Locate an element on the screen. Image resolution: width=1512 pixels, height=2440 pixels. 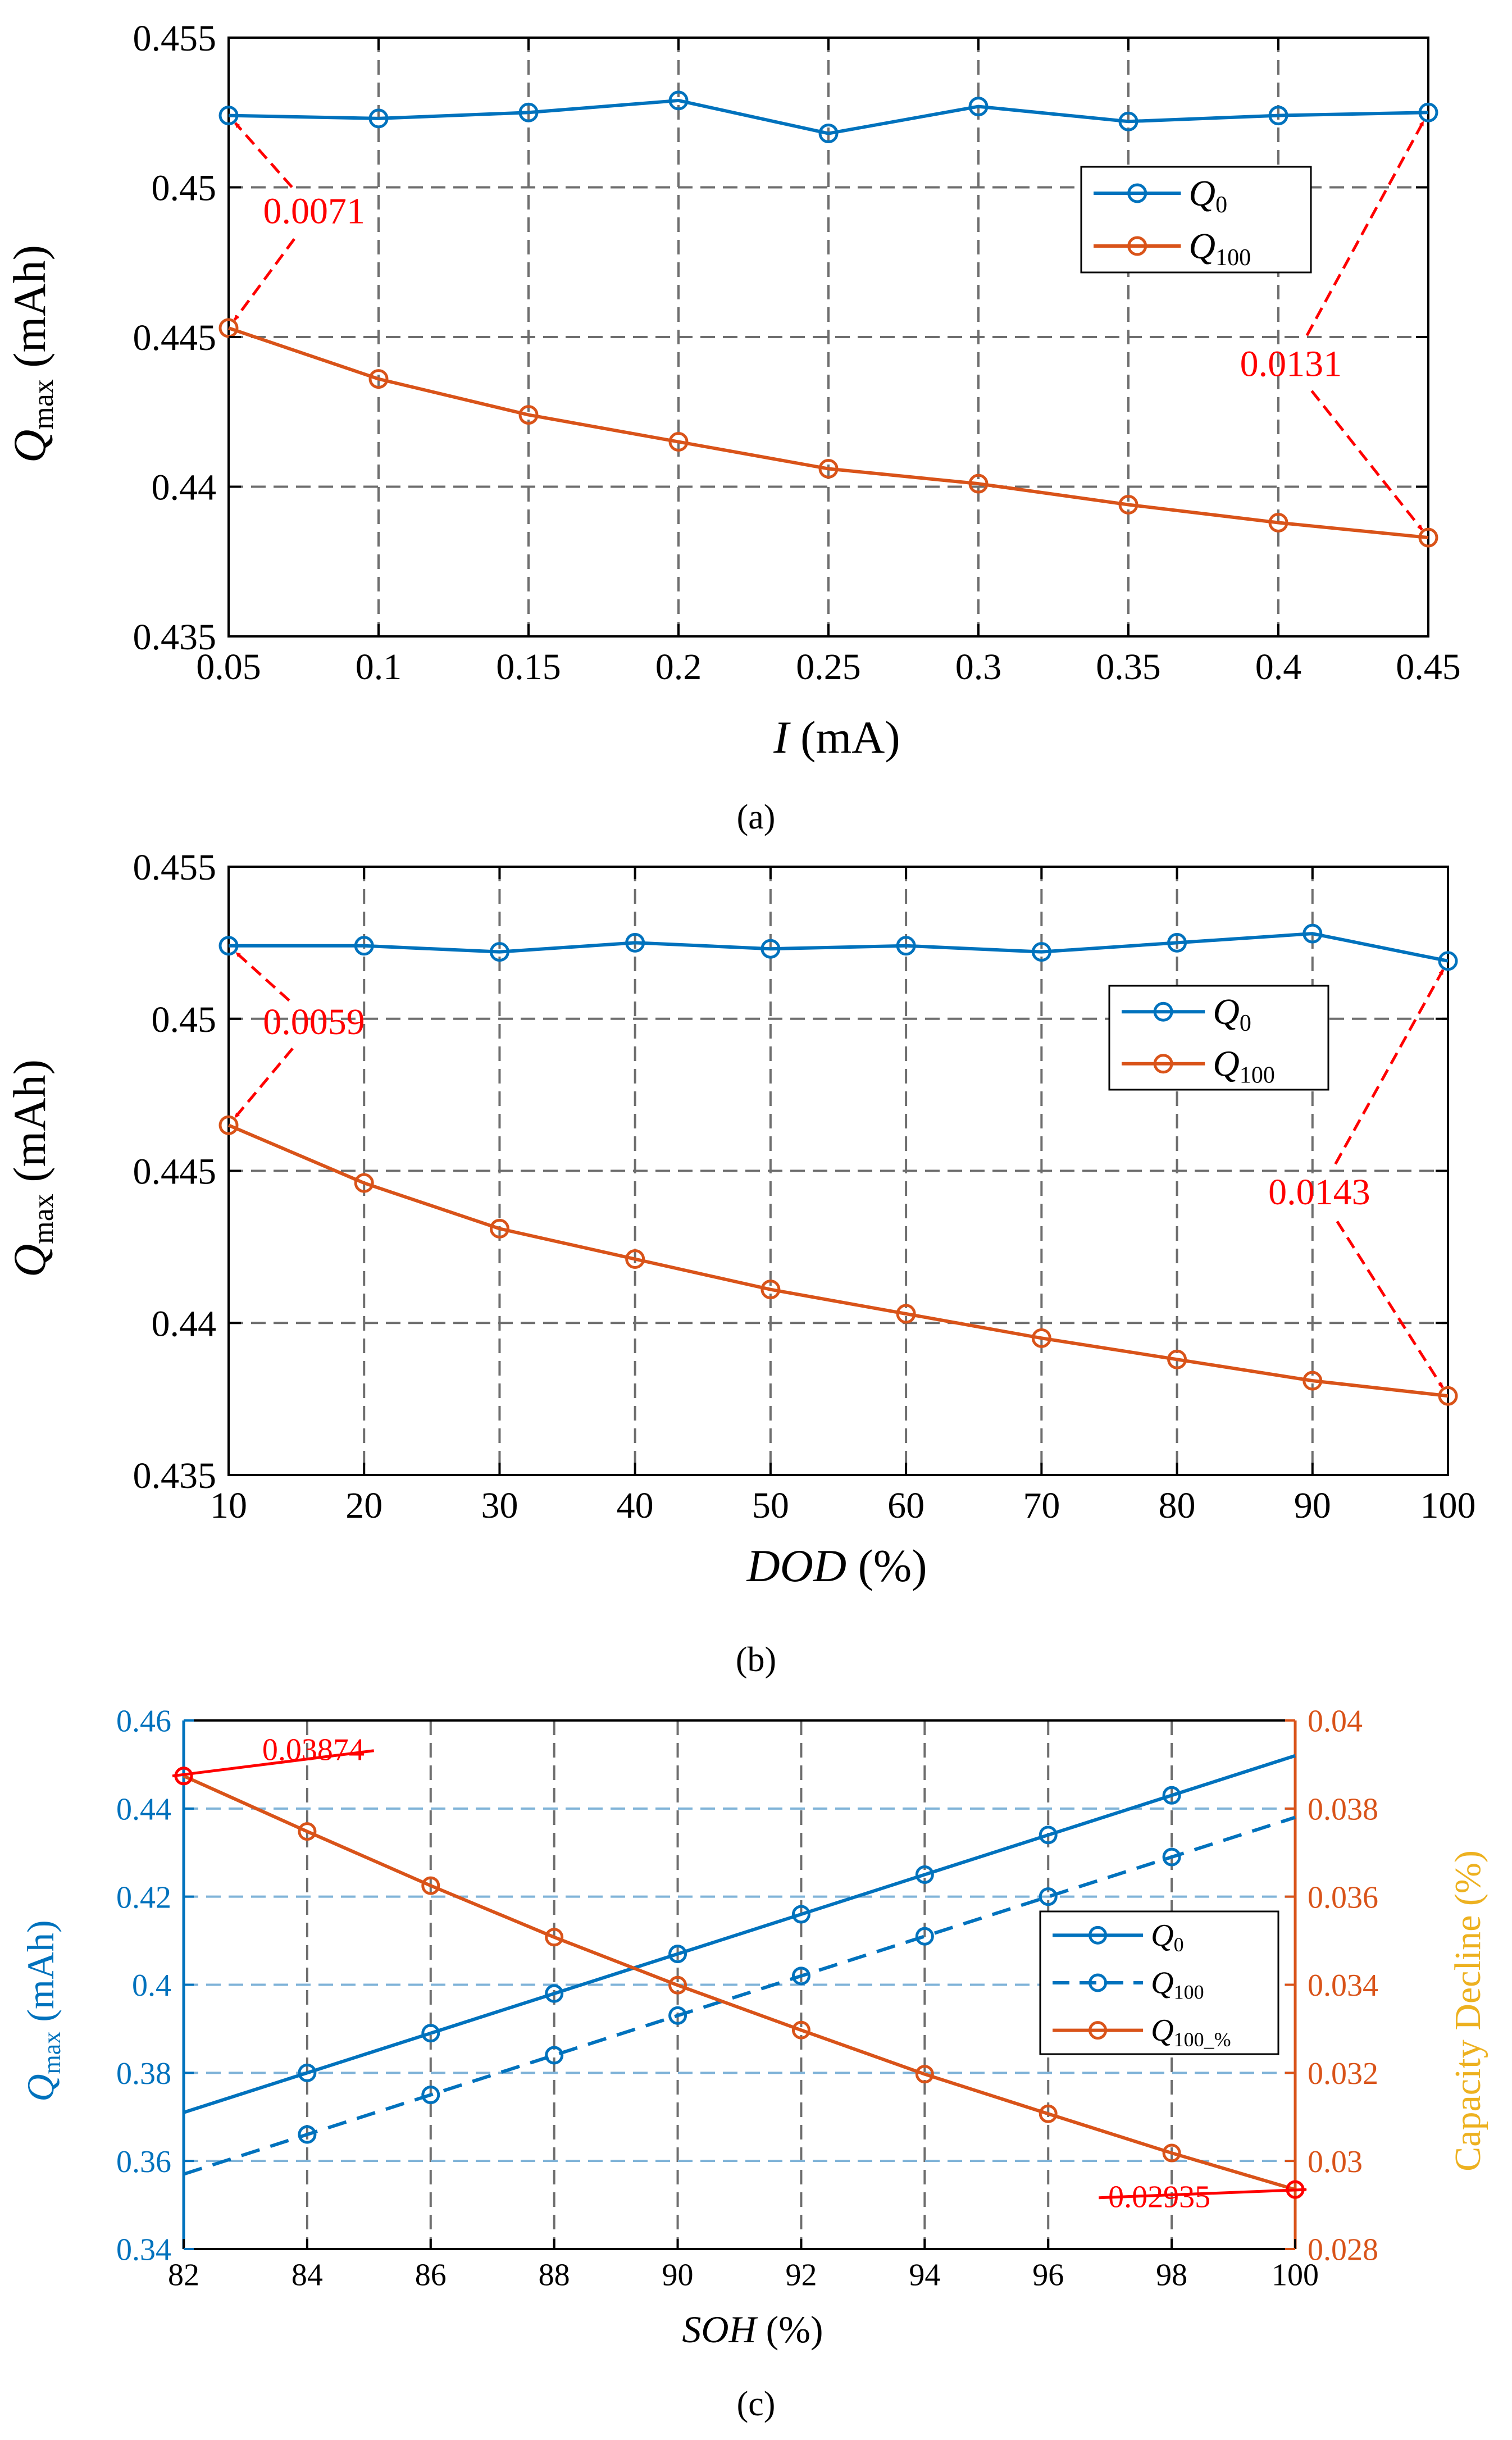
y-tick-label: 0.4 is located at coordinates (151, 1986).